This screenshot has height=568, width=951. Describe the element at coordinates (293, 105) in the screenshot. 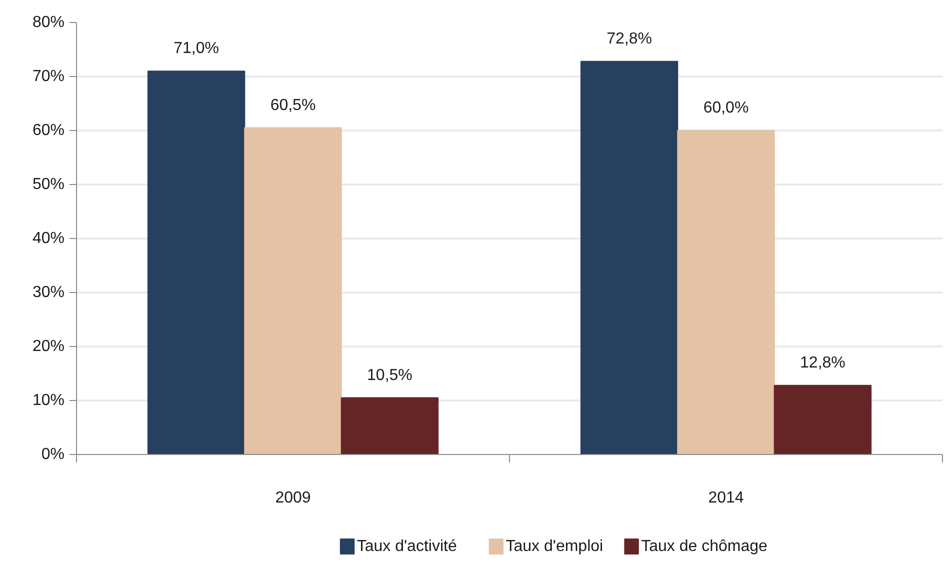

I see `data-label: 60,5%` at that location.